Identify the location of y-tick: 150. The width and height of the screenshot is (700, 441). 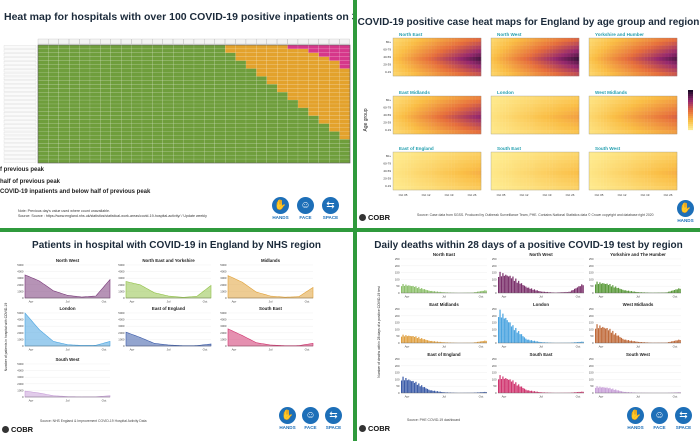
(397, 323).